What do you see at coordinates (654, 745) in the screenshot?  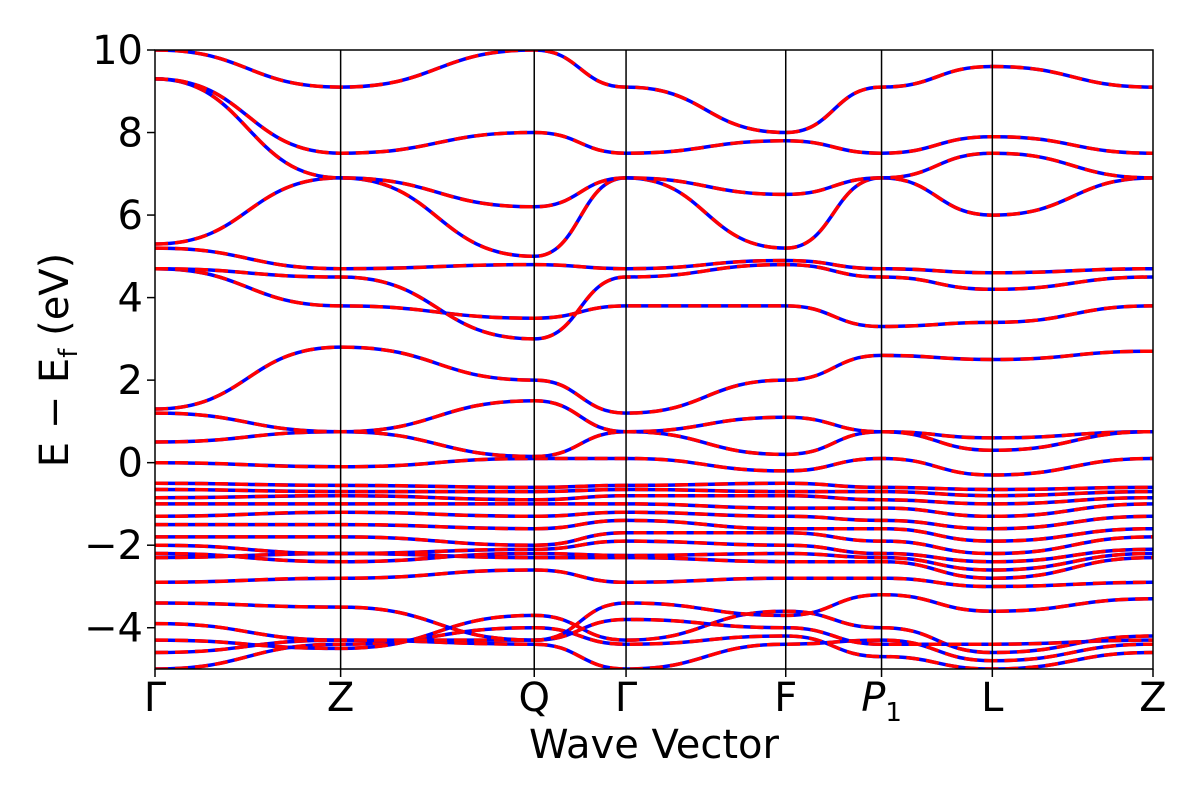 I see `x-axis-title: Wave Vector` at bounding box center [654, 745].